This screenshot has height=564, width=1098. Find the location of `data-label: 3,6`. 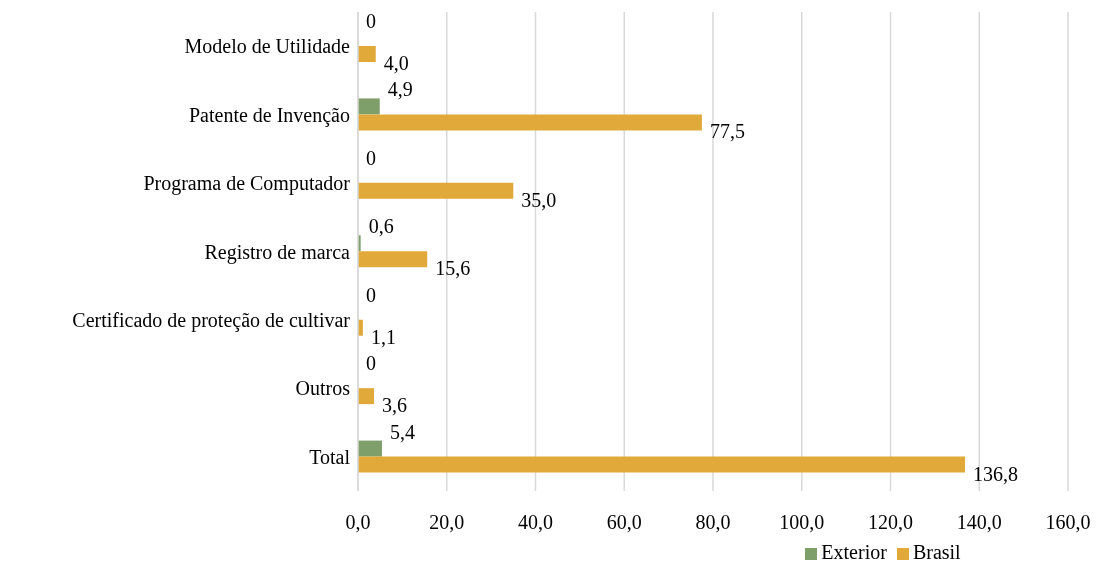

data-label: 3,6 is located at coordinates (394, 405).